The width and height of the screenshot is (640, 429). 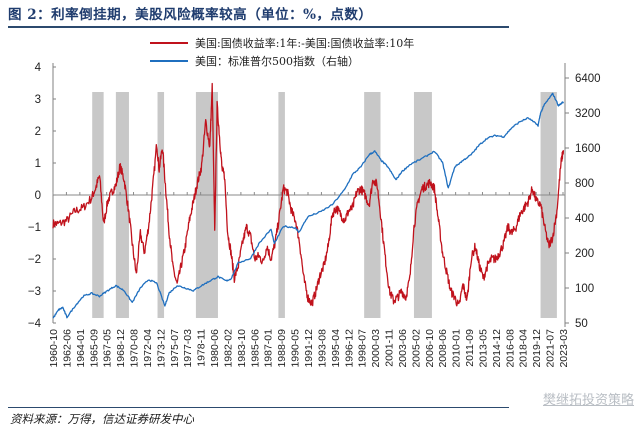 What do you see at coordinates (584, 184) in the screenshot?
I see `right-y-tick-label: 800` at bounding box center [584, 184].